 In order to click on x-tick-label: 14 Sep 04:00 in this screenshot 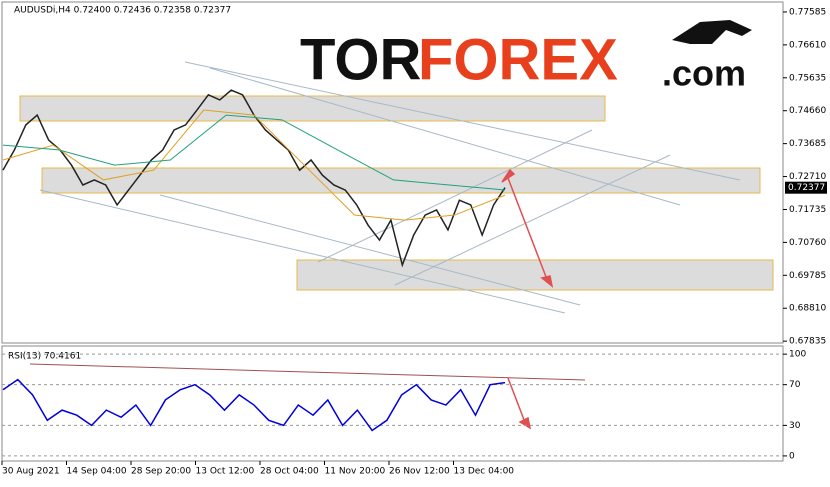, I will do `click(97, 472)`.